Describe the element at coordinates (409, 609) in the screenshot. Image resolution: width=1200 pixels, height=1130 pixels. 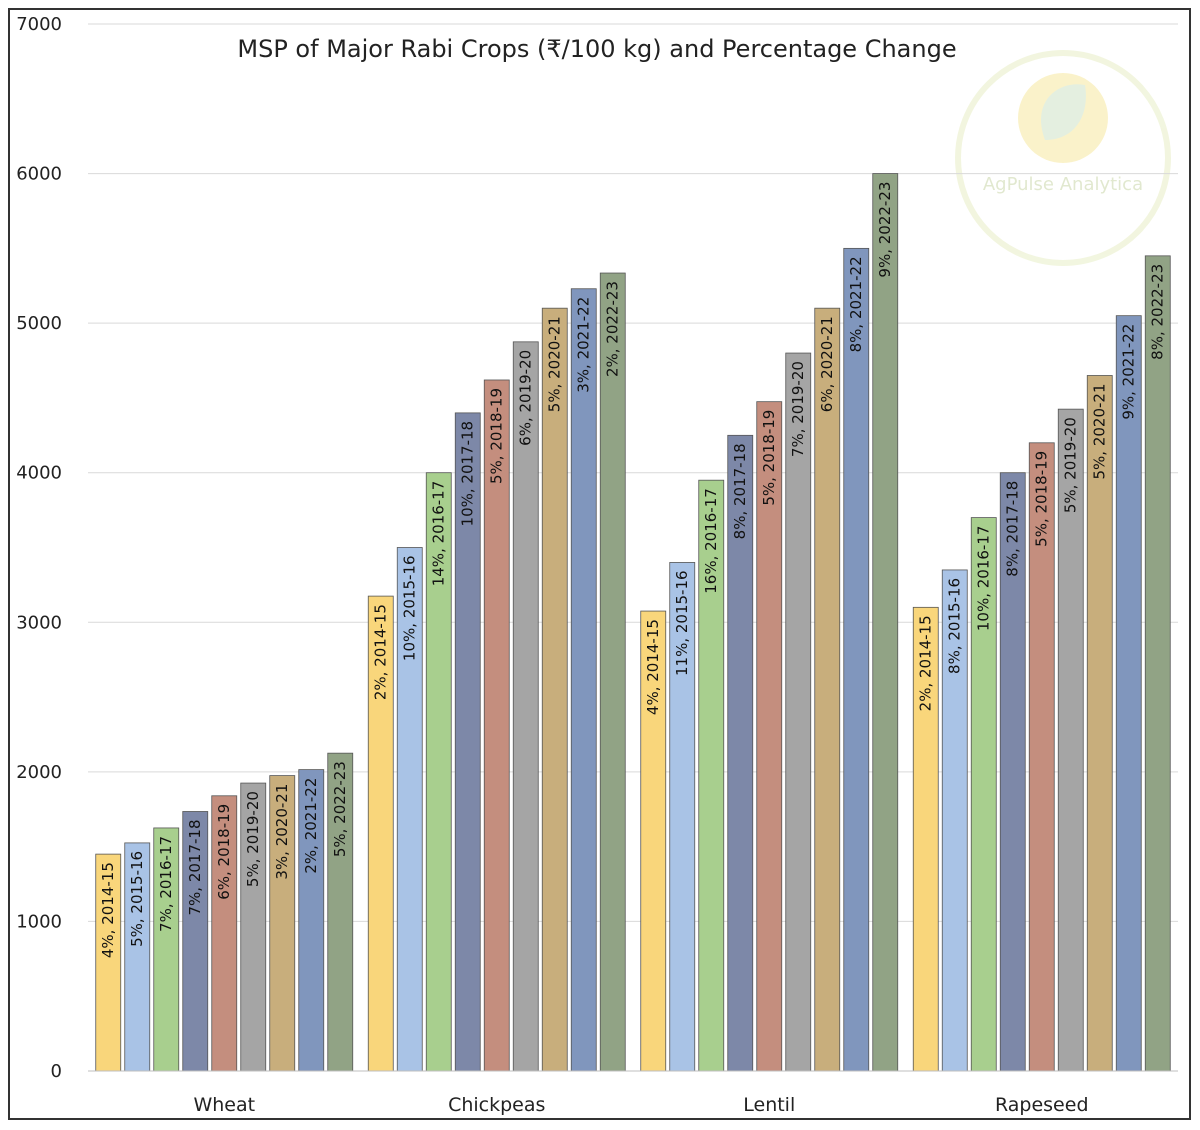
I see `bar-data-label: 10%, 2015-16` at that location.